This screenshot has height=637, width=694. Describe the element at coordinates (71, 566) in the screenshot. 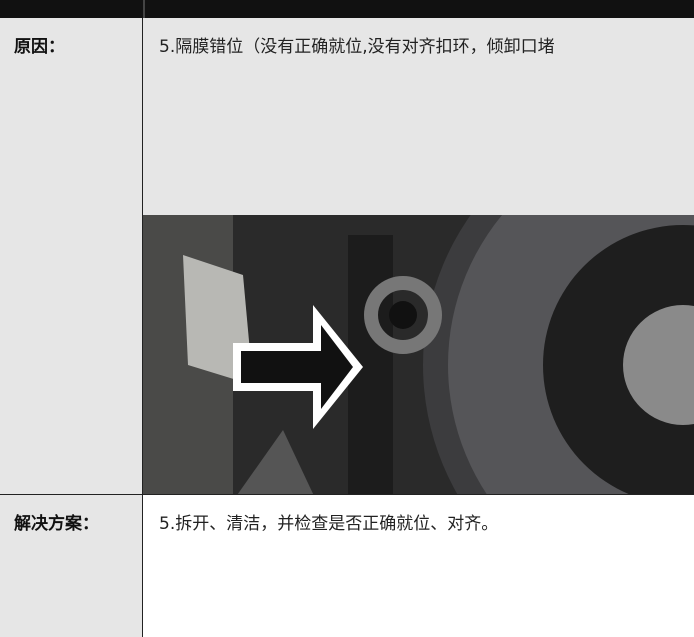

I see `solution-label: 解决方案：` at that location.